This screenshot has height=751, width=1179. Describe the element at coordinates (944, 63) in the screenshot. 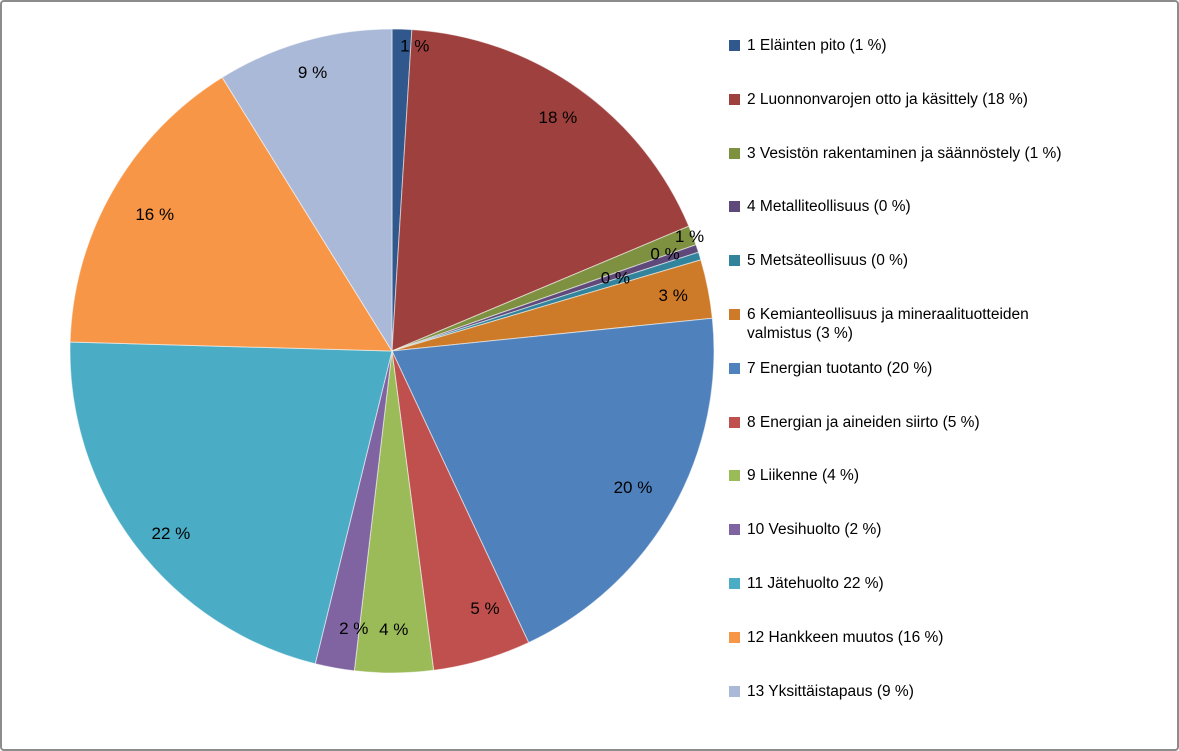

I see `legend-item-1: 1 Eläinten pito (1 %)` at that location.